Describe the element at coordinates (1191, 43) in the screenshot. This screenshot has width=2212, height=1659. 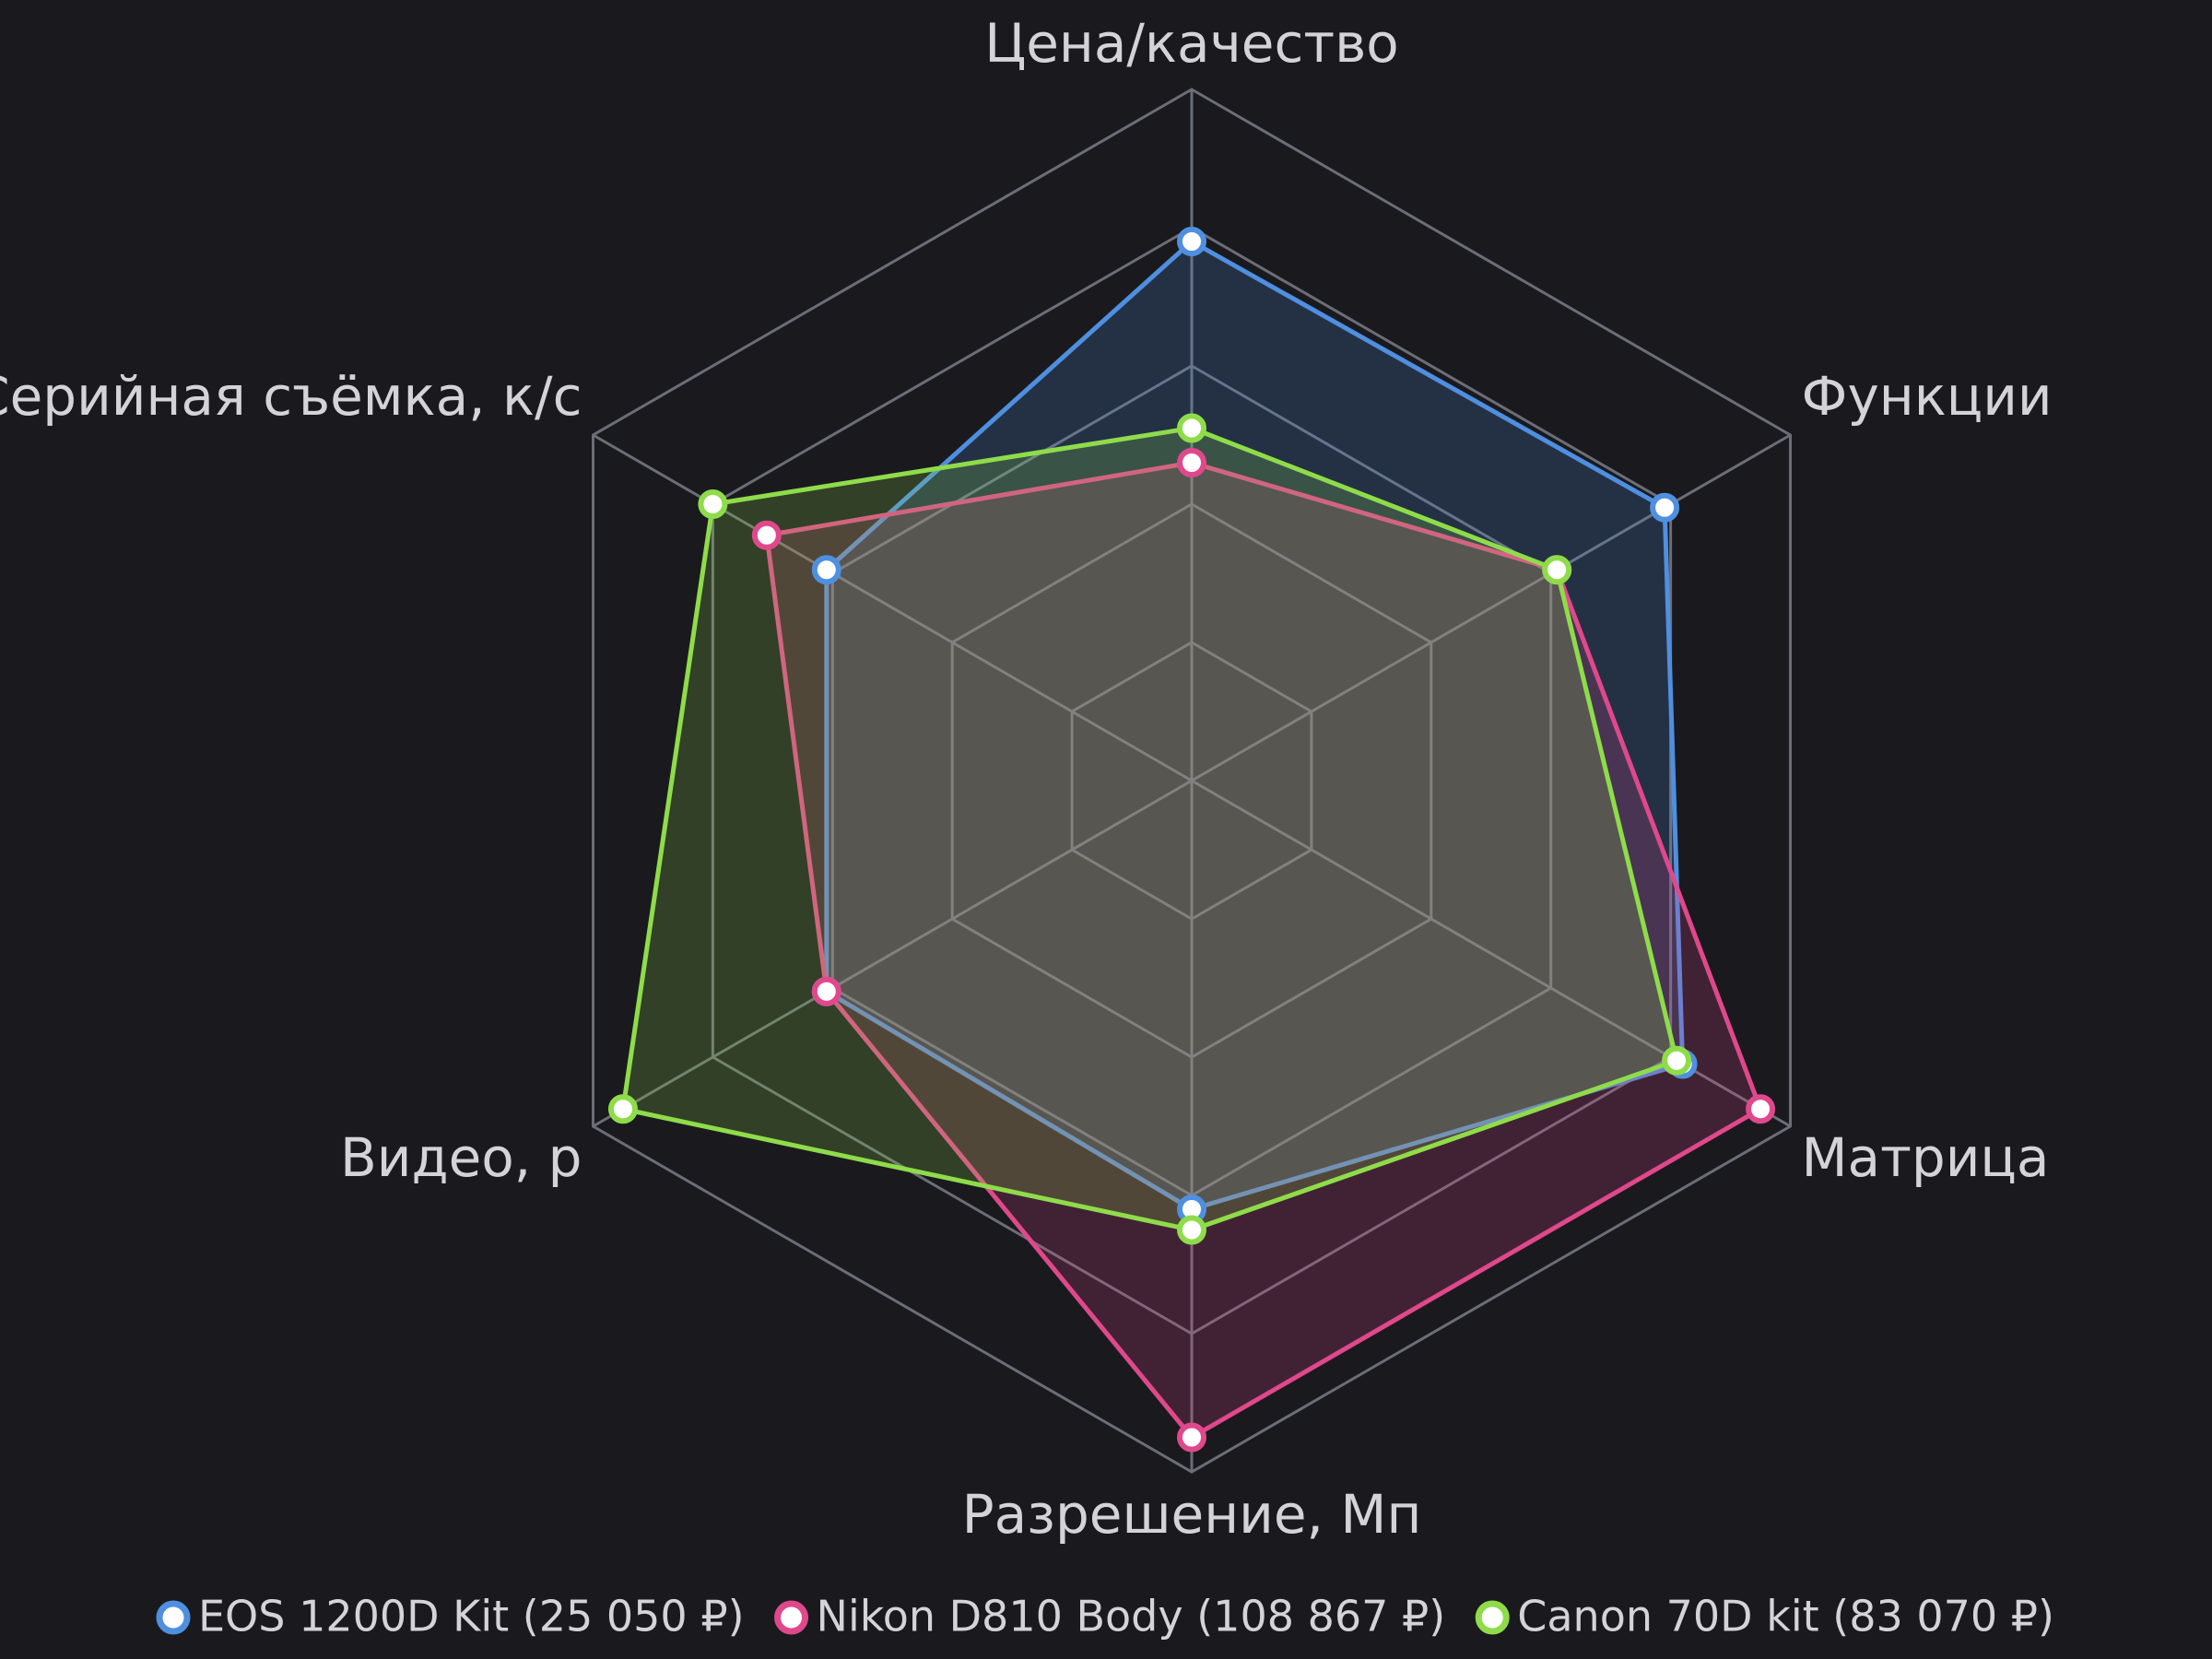
I see `axis-label: Цена/качество` at that location.